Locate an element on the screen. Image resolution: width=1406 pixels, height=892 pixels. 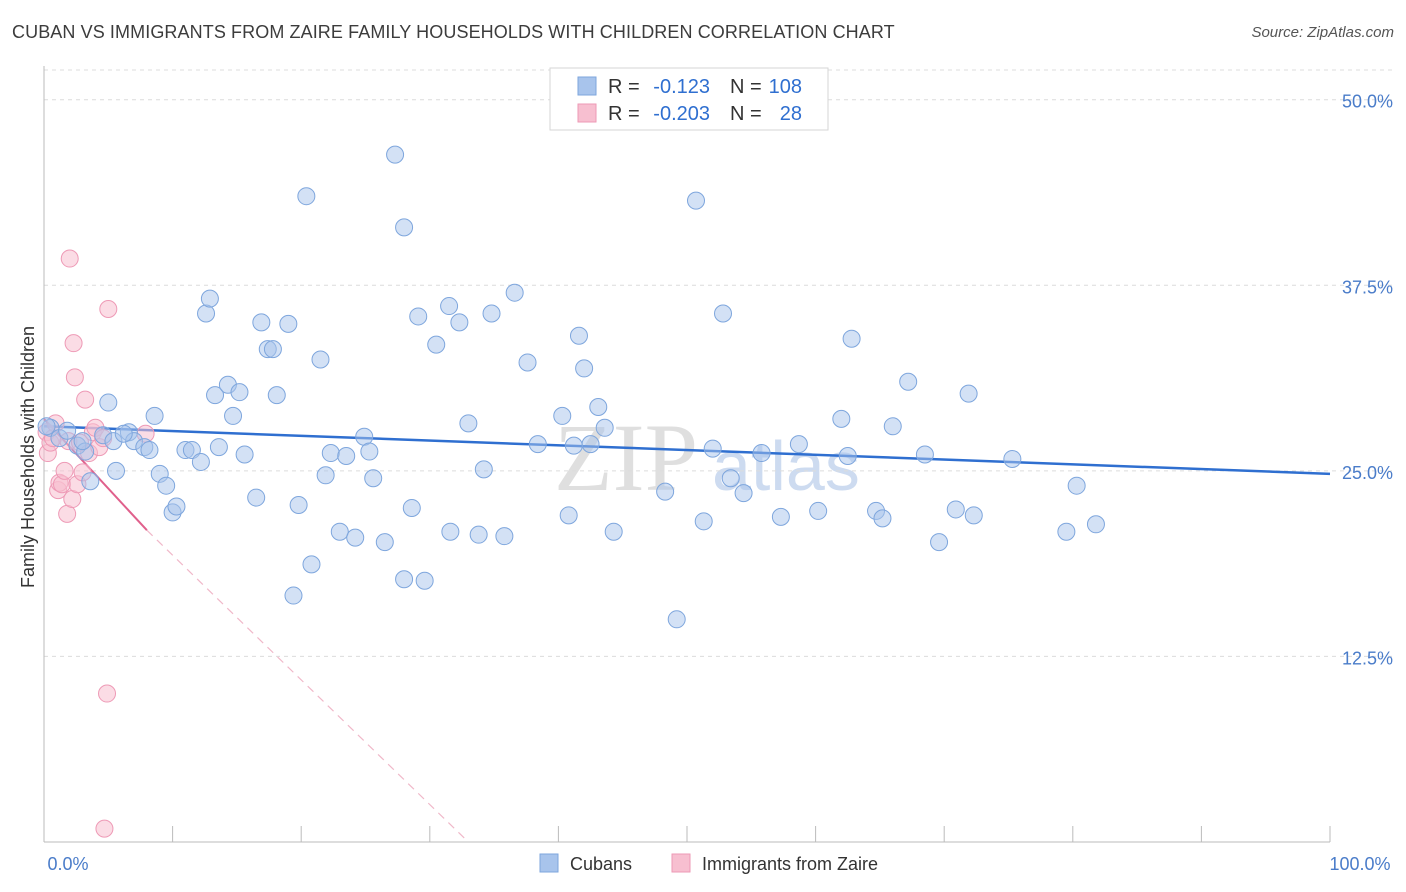
y-tick-label: 25.0% is located at coordinates (1367, 473).